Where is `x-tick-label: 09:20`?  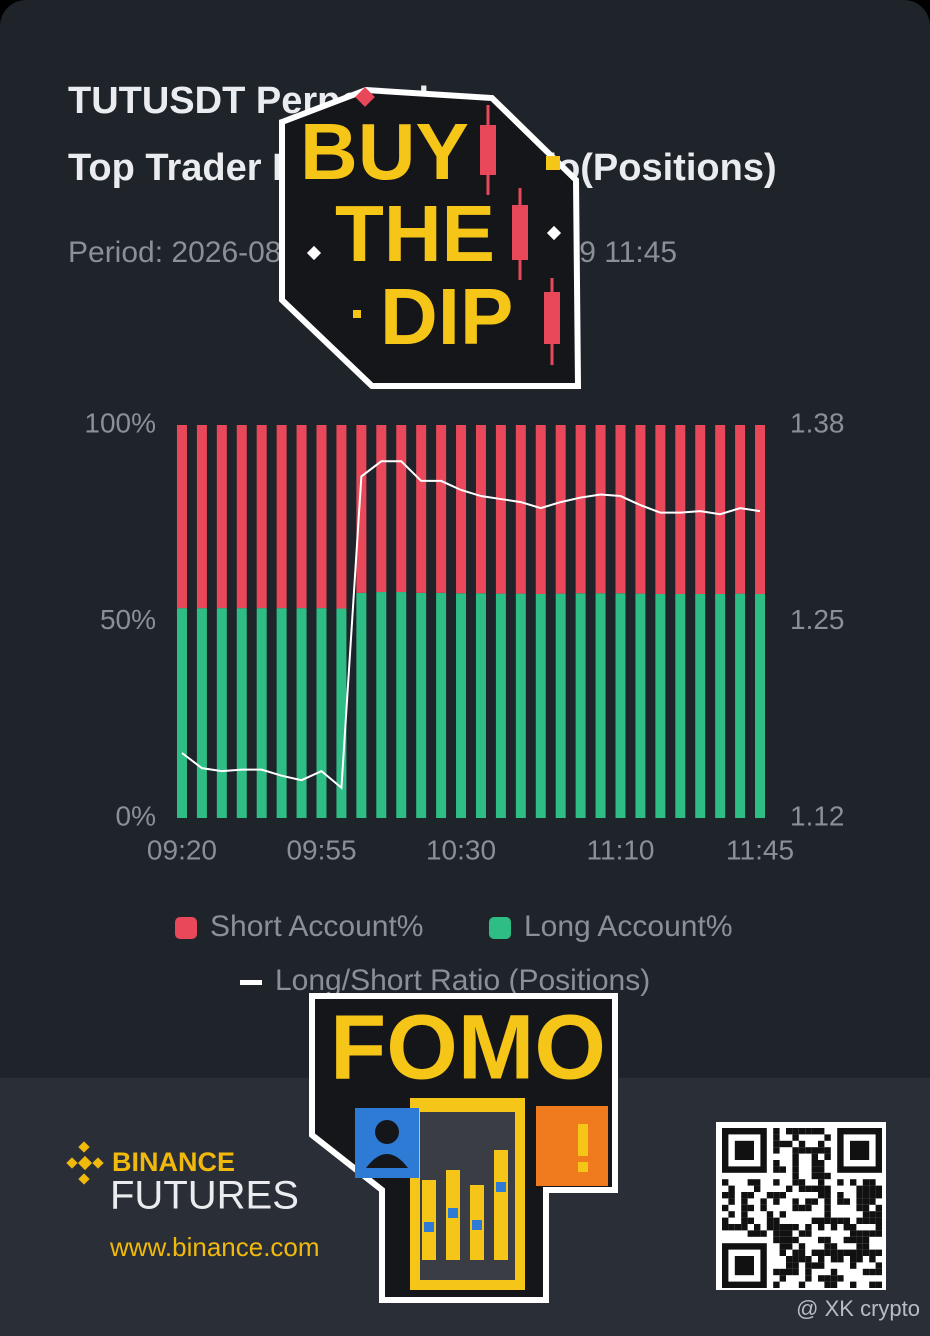
x-tick-label: 09:20 is located at coordinates (182, 849).